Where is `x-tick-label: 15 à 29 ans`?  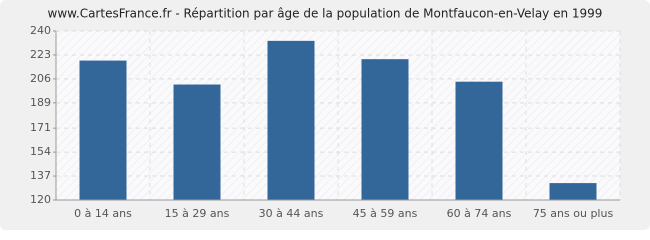
x-tick-label: 15 à 29 ans is located at coordinates (197, 213).